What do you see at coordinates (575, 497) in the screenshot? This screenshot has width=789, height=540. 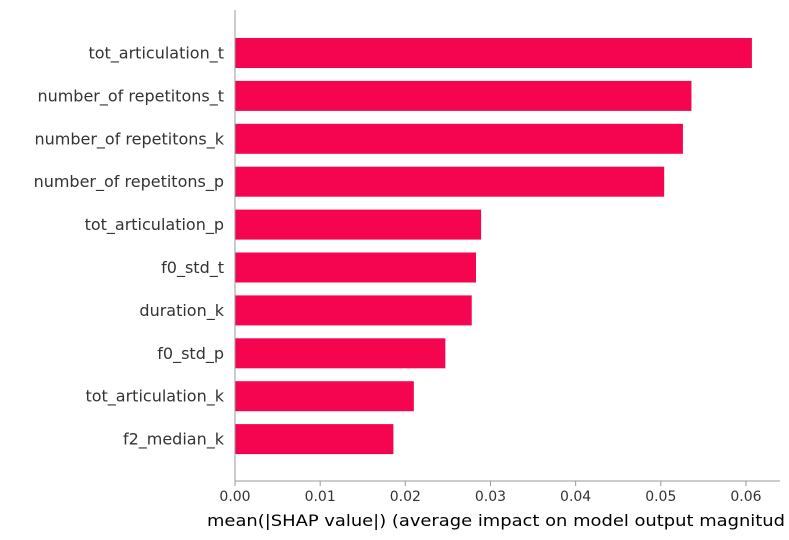 I see `x-tick-label-4: 0.04` at bounding box center [575, 497].